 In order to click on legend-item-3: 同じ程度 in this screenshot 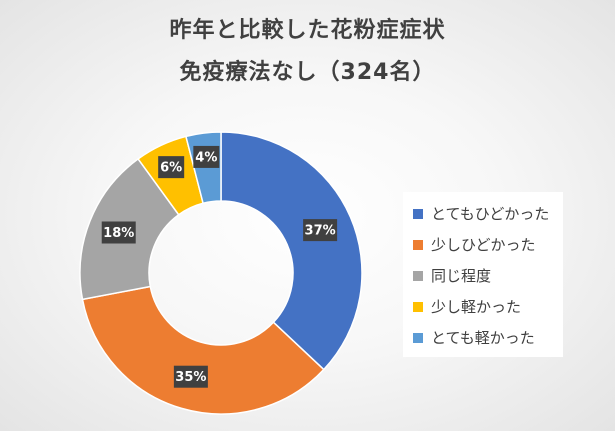, I will do `click(488, 275)`.